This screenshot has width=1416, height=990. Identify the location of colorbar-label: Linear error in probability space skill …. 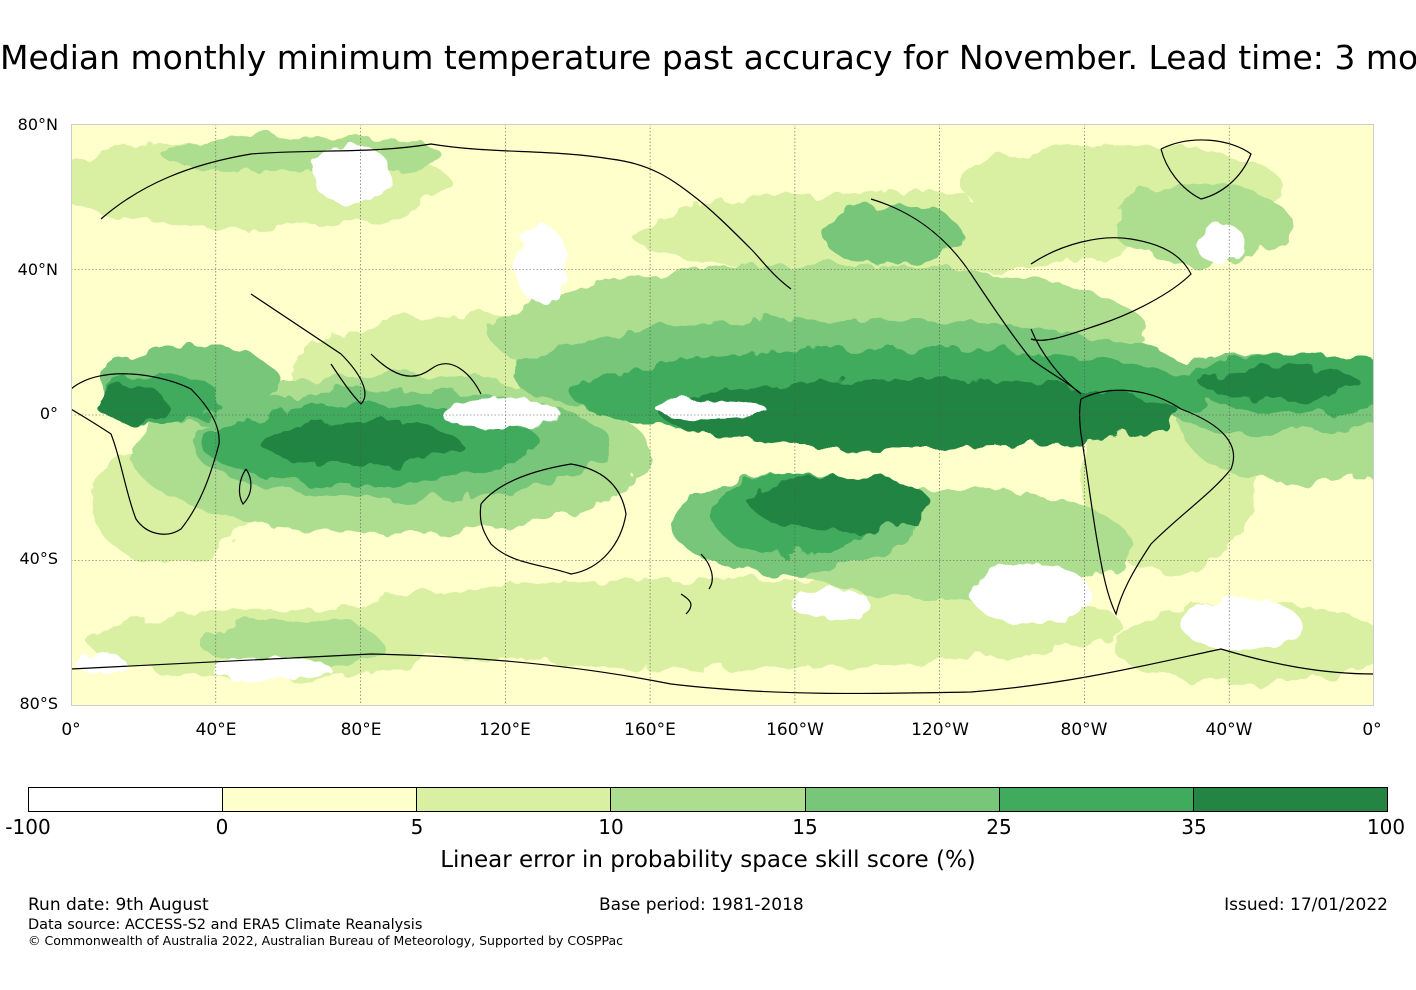
(708, 860).